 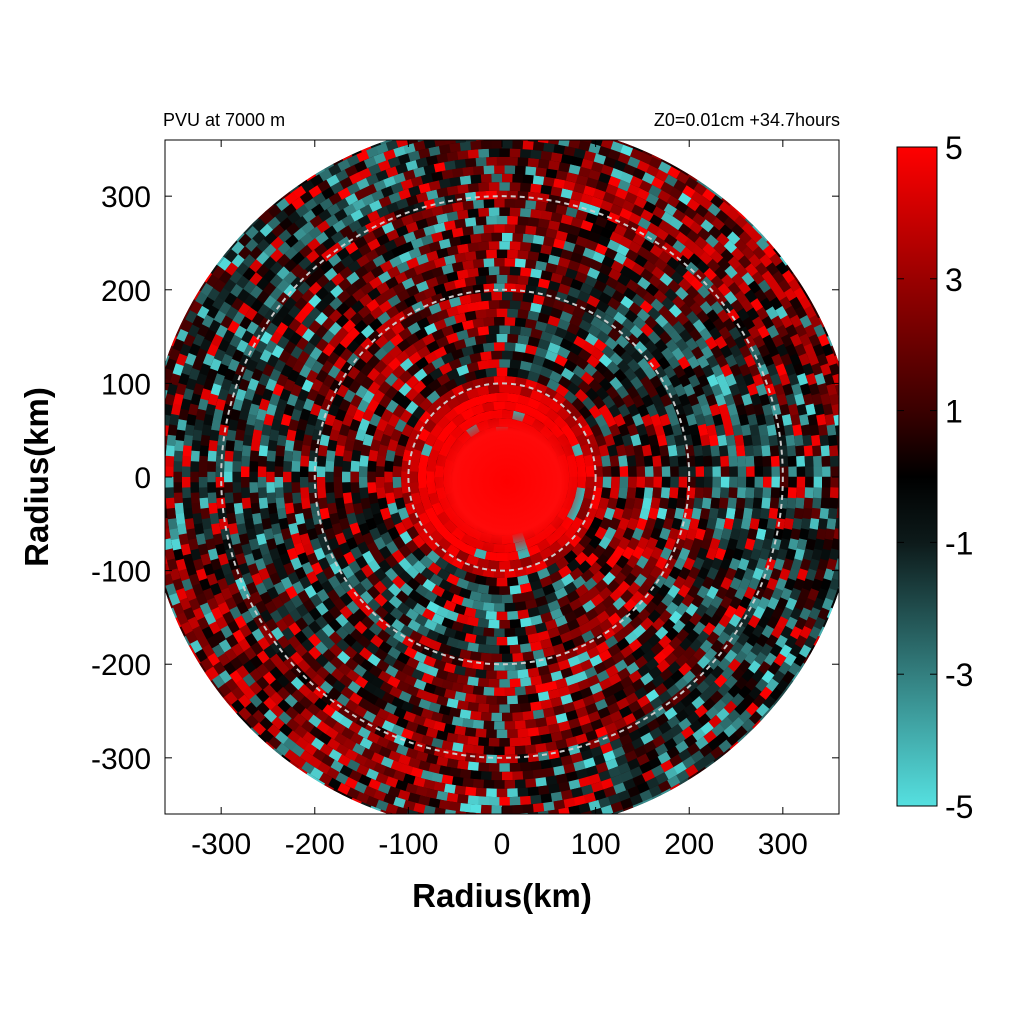 What do you see at coordinates (36, 477) in the screenshot?
I see `y-axis-label: Radius(km)` at bounding box center [36, 477].